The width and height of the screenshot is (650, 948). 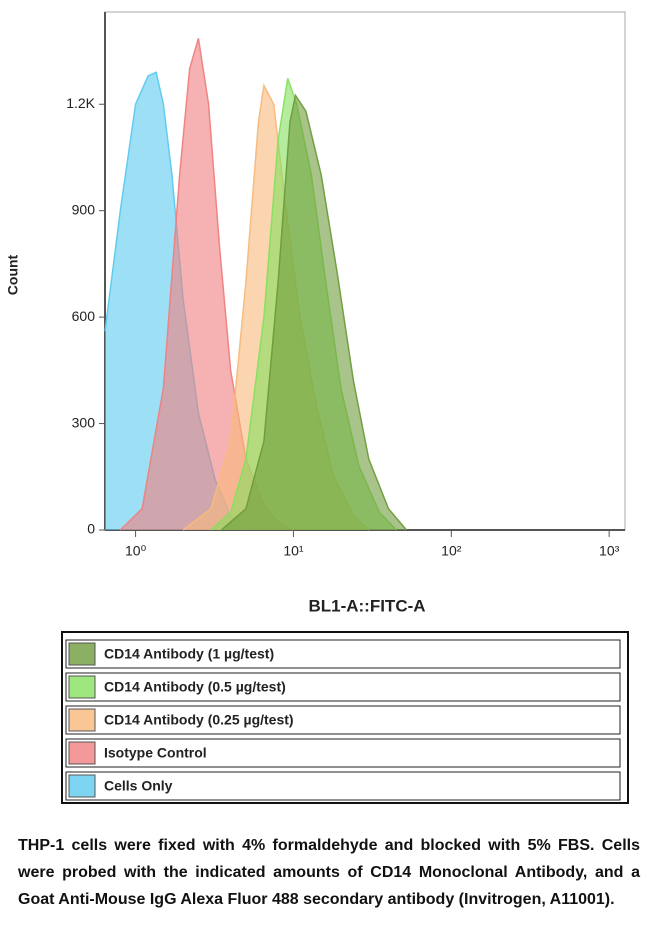 I want to click on legend-label: Isotype Control, so click(x=155, y=753).